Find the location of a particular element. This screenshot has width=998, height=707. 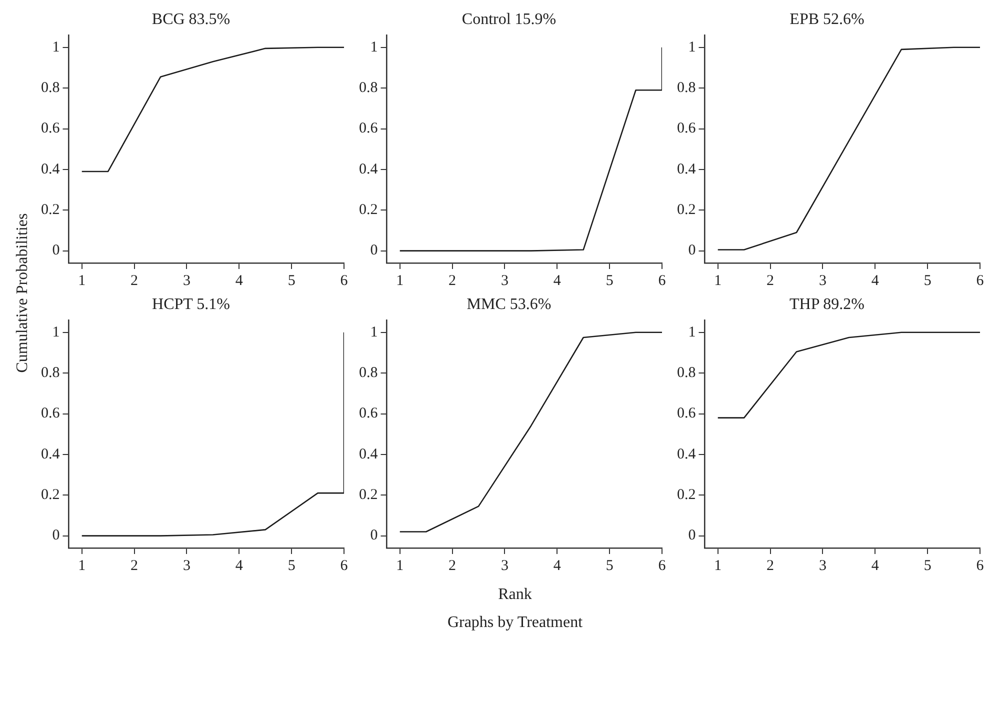

chart-title: THP 89.2% is located at coordinates (827, 304).